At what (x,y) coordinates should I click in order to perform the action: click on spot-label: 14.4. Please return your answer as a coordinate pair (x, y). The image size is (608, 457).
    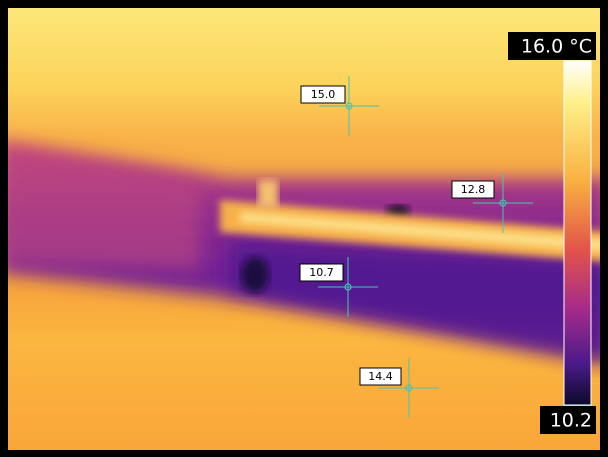
    Looking at the image, I should click on (380, 376).